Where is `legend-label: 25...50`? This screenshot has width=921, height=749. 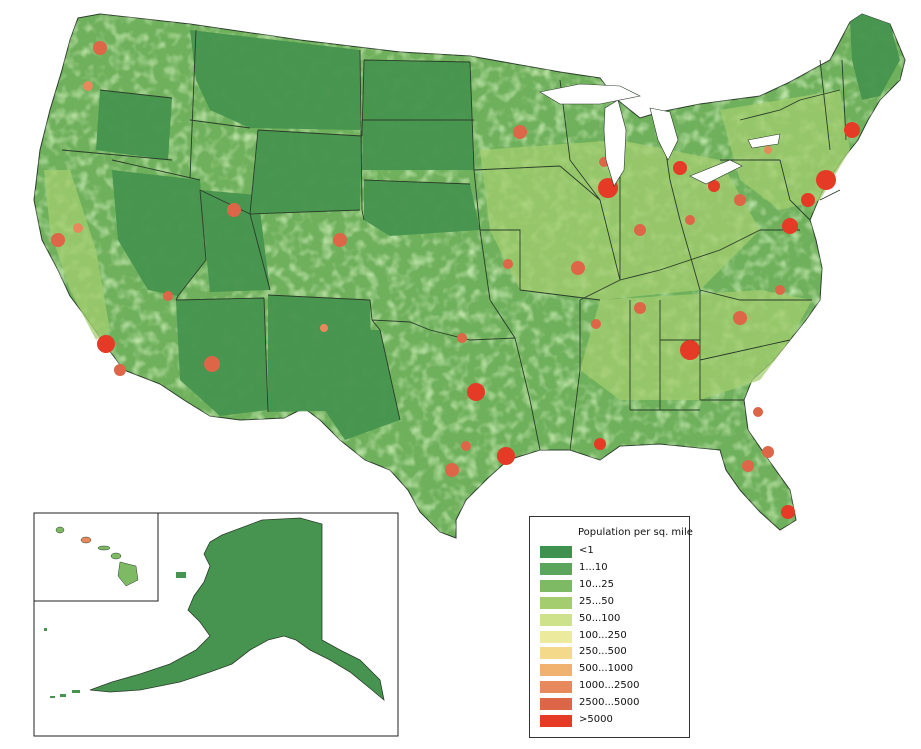 legend-label: 25...50 is located at coordinates (596, 601).